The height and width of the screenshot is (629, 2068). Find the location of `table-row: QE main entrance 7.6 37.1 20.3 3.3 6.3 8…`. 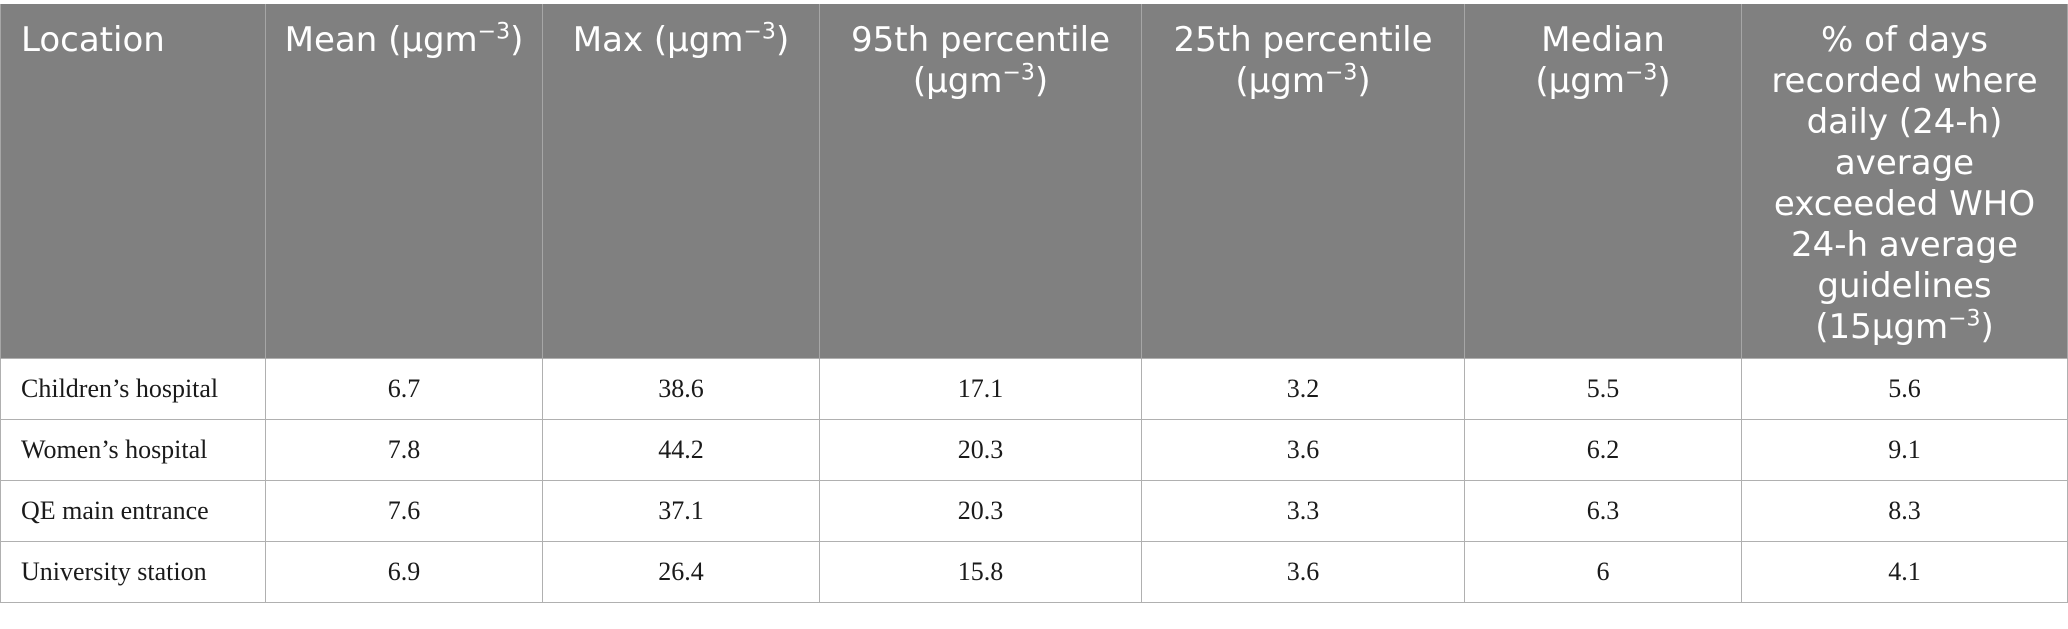

table-row: QE main entrance 7.6 37.1 20.3 3.3 6.3 8… is located at coordinates (1034, 511).